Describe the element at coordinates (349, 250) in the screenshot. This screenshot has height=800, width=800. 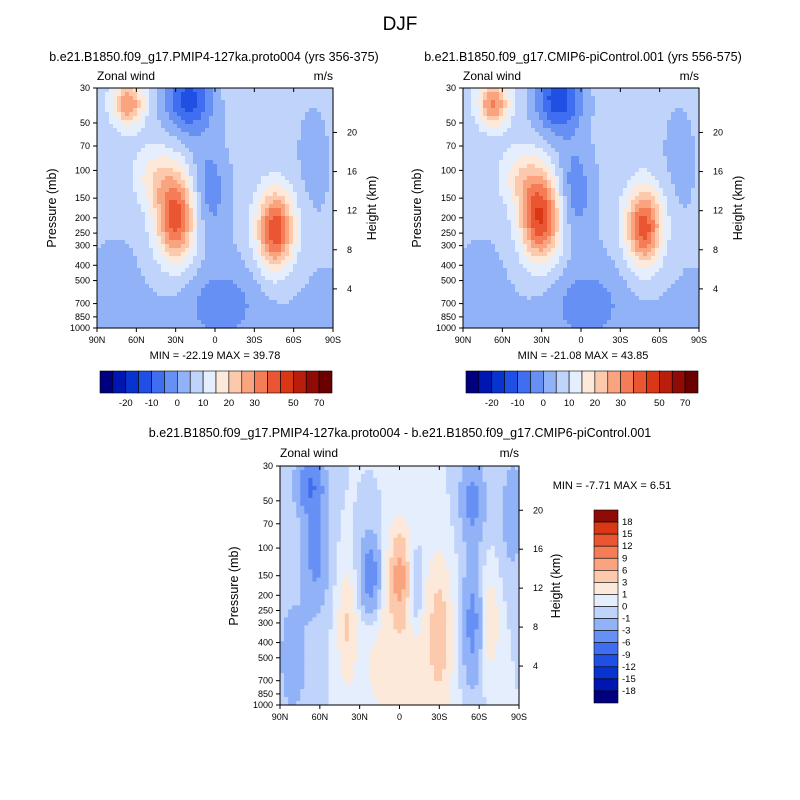
I see `height-tick-label: 8` at that location.